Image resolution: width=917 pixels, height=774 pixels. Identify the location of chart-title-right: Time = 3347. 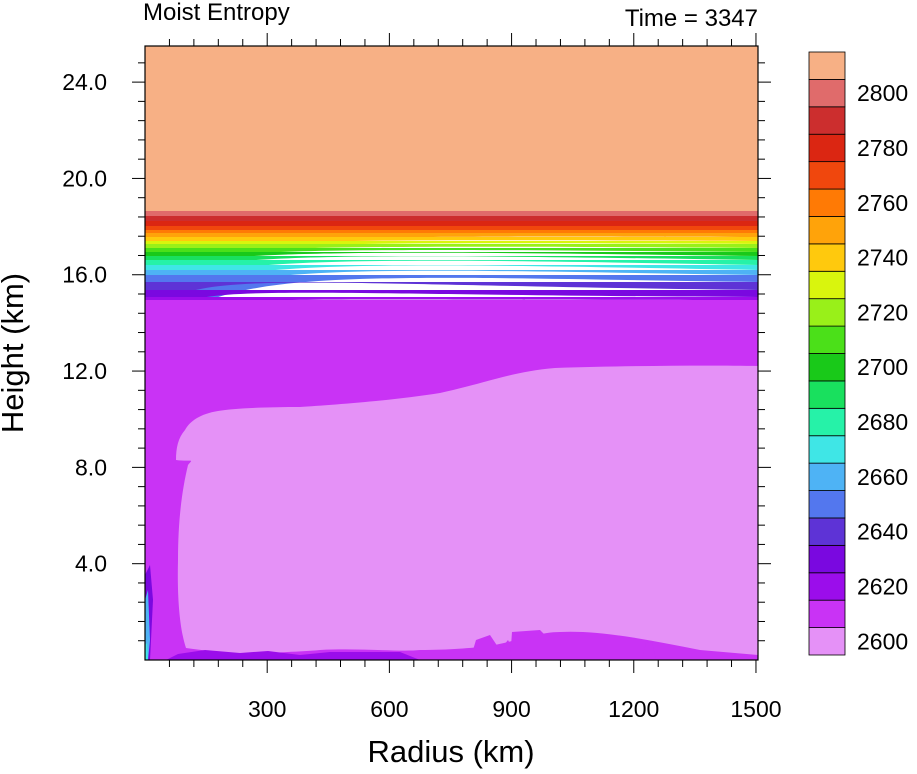
(691, 18).